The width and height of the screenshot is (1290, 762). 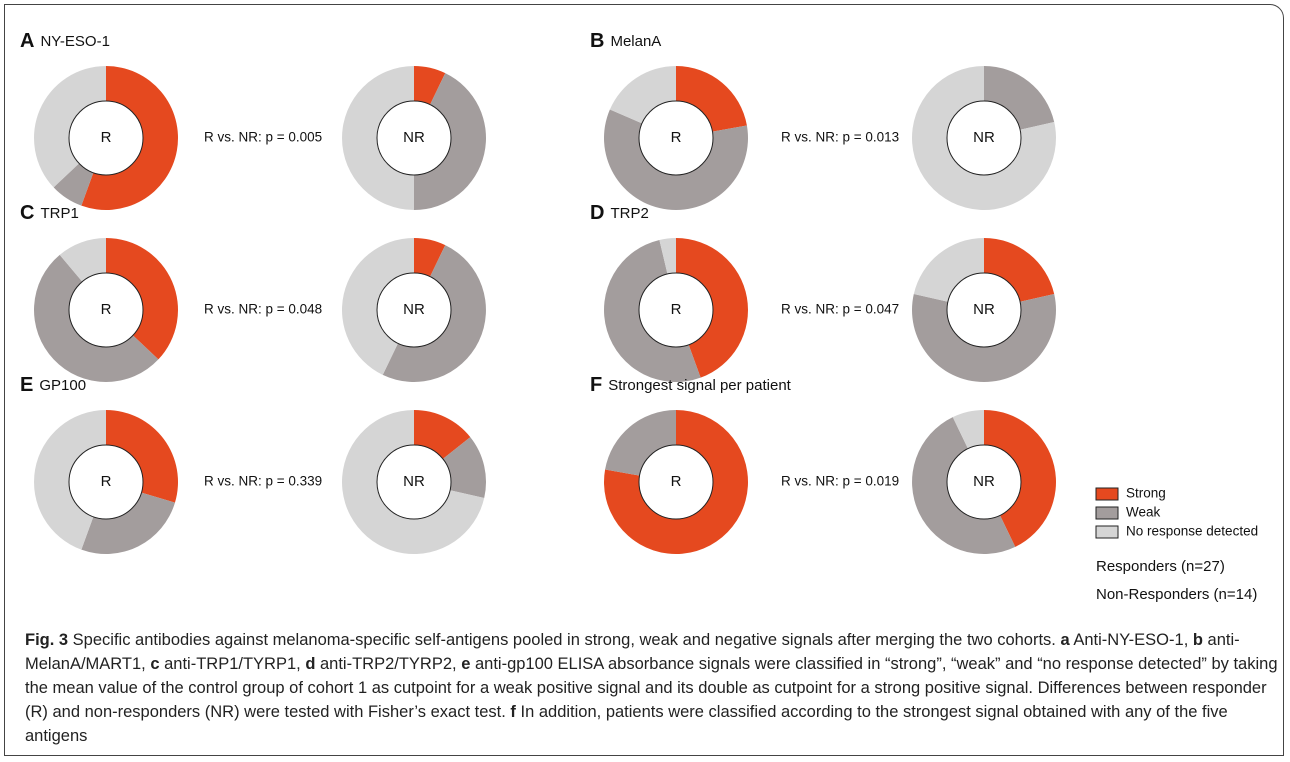 What do you see at coordinates (635, 41) in the screenshot?
I see `panel-name: MelanA` at bounding box center [635, 41].